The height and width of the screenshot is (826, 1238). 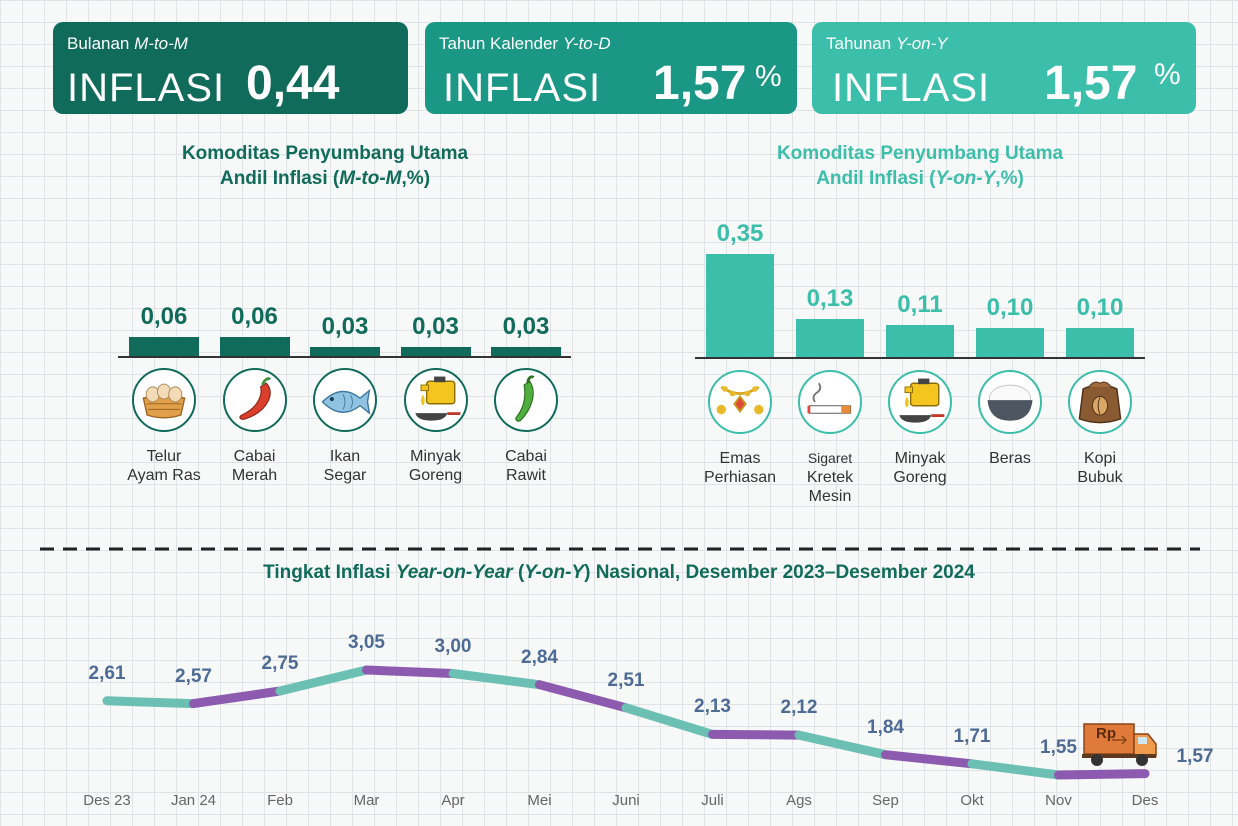 I want to click on category-label-line: Merah, so click(x=254, y=475).